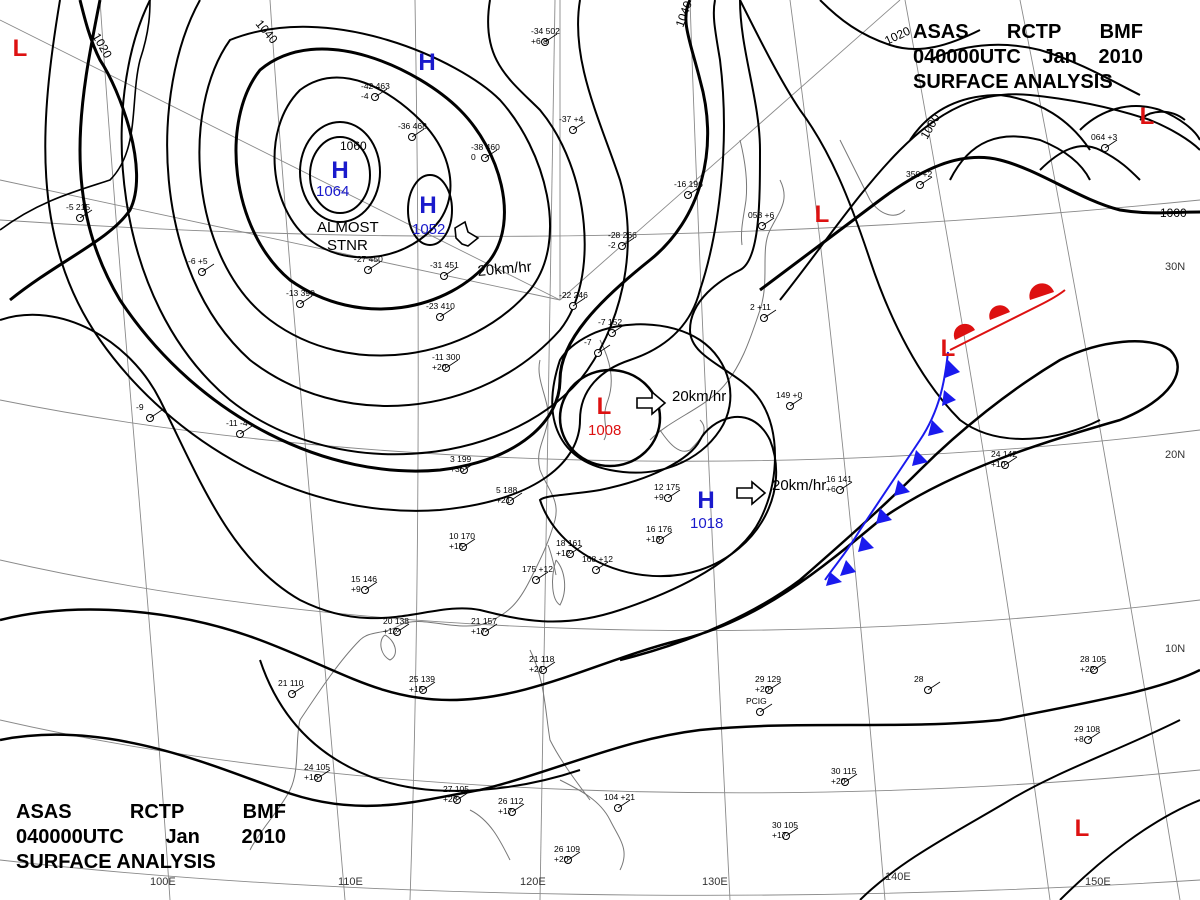  I want to click on warm-front-bump, so click(999, 312).